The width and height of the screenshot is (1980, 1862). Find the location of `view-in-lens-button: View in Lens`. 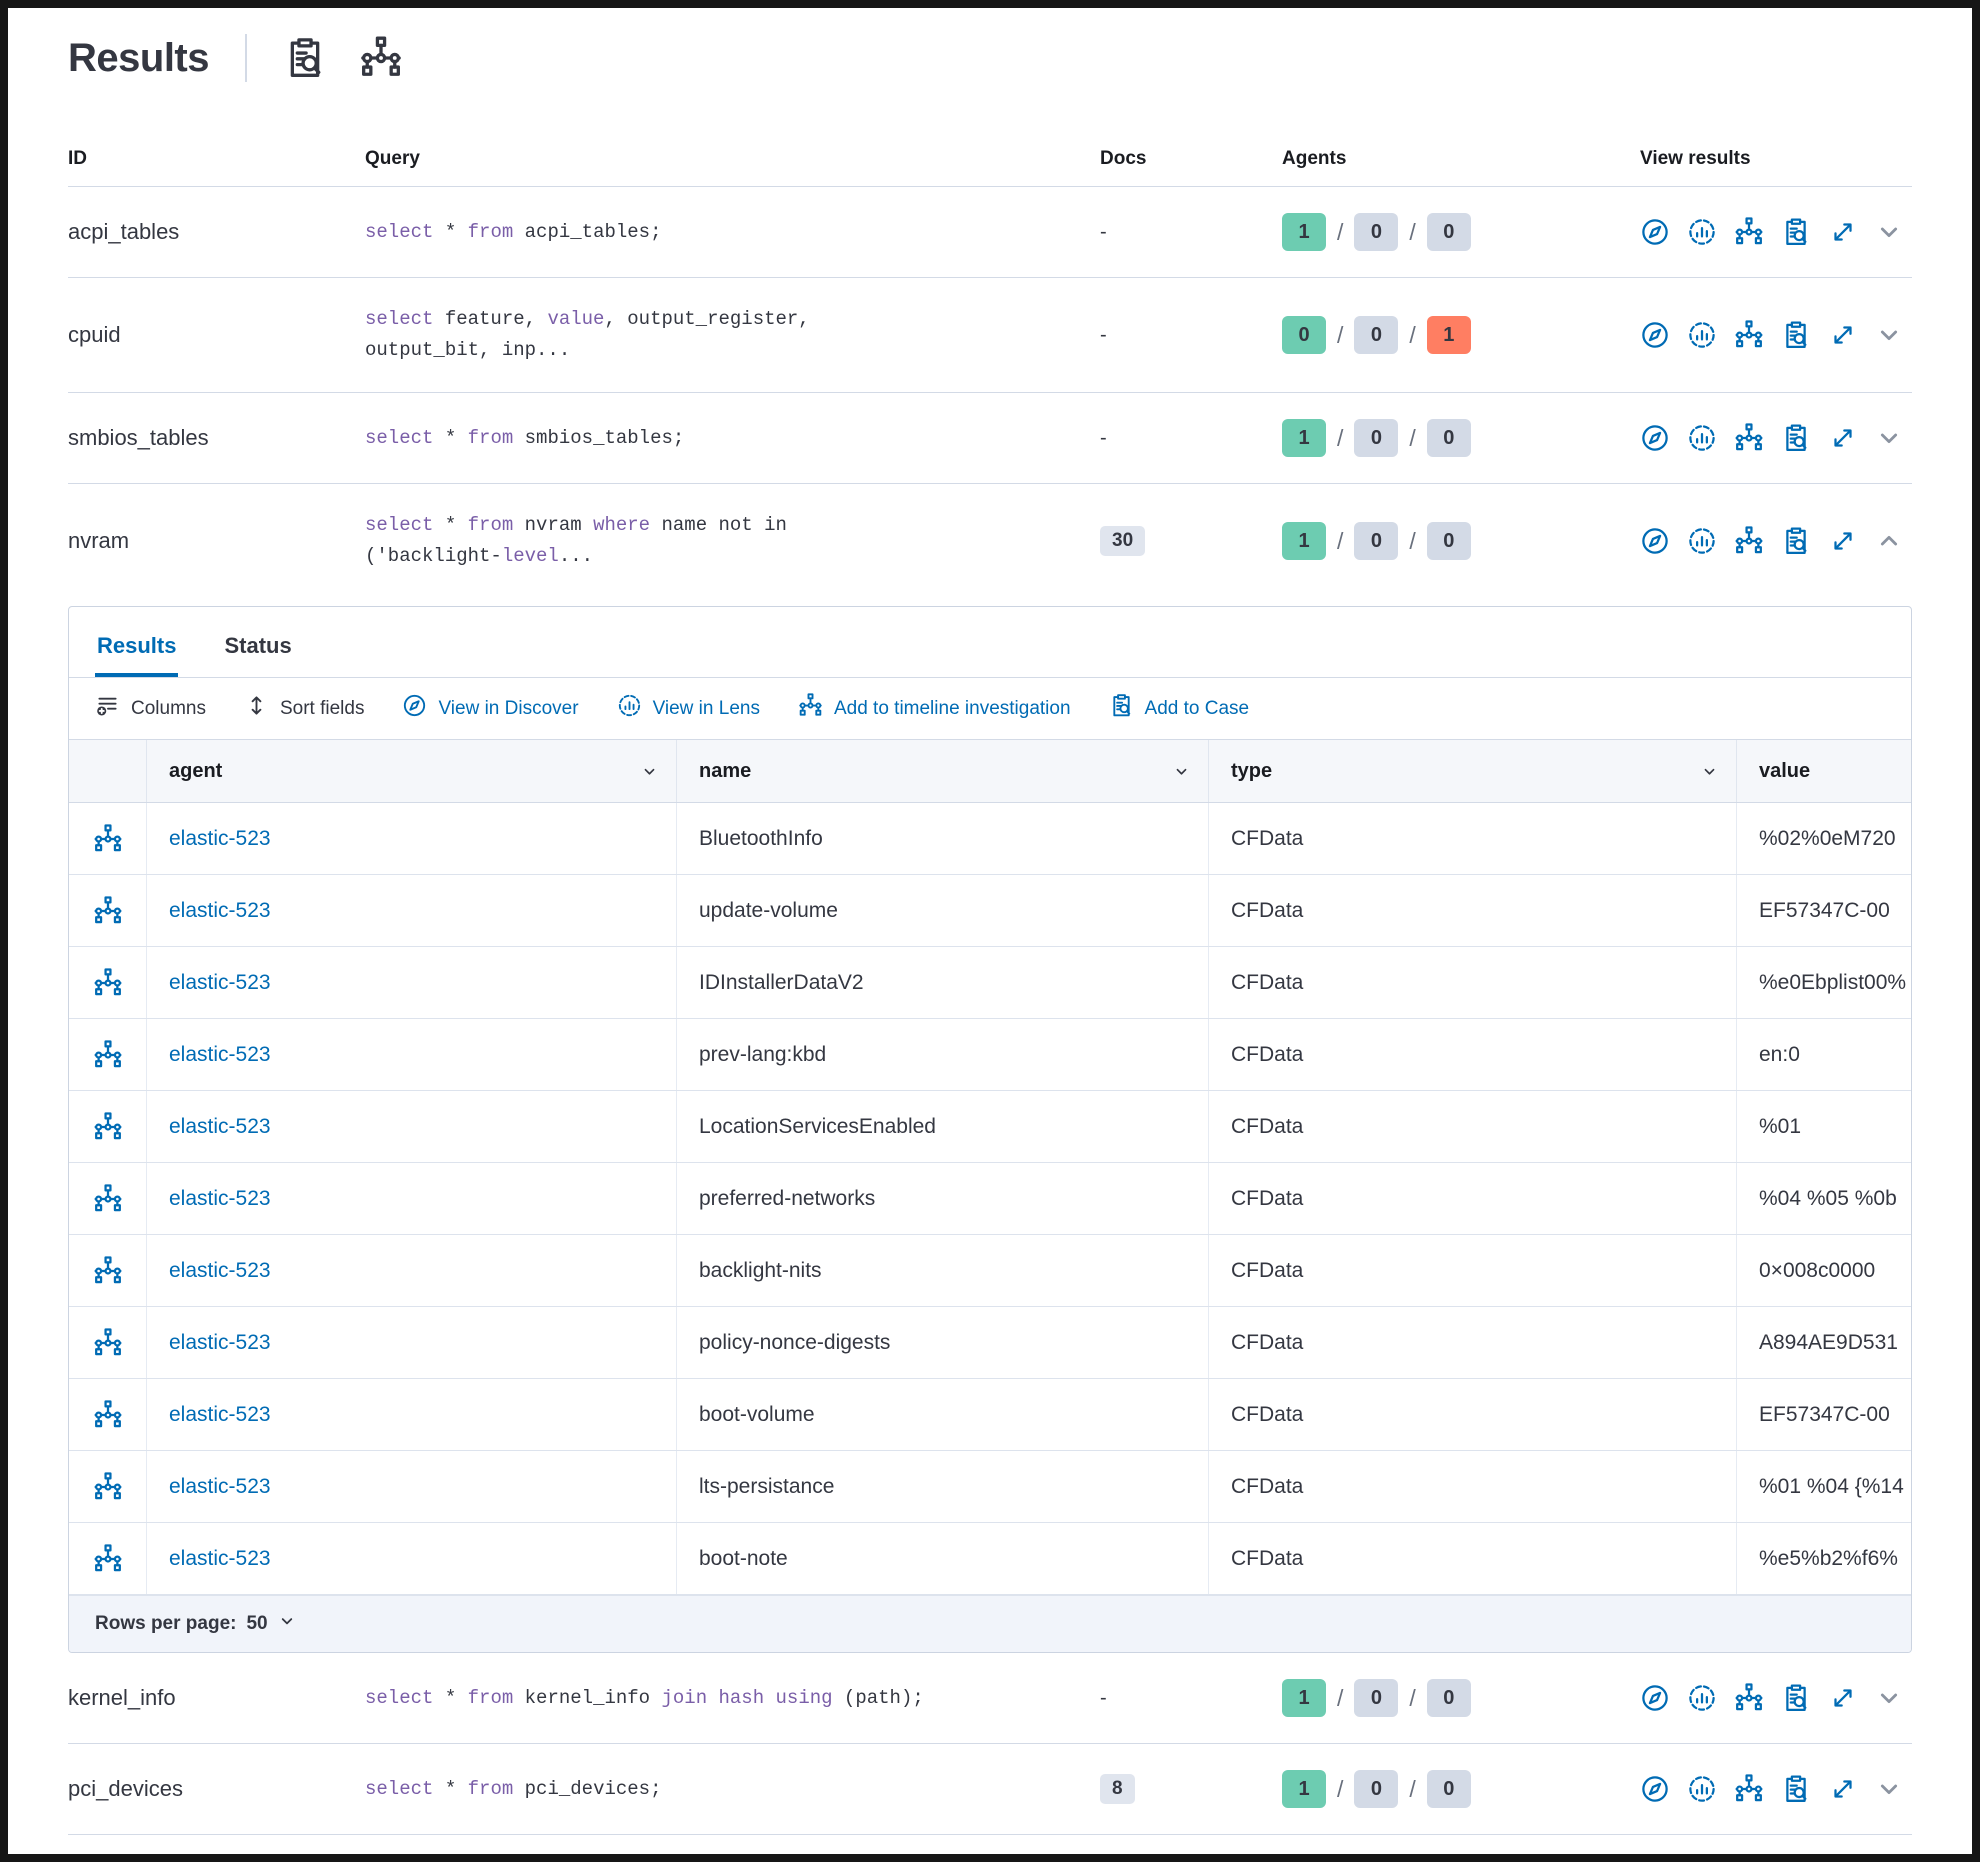

view-in-lens-button: View in Lens is located at coordinates (688, 708).